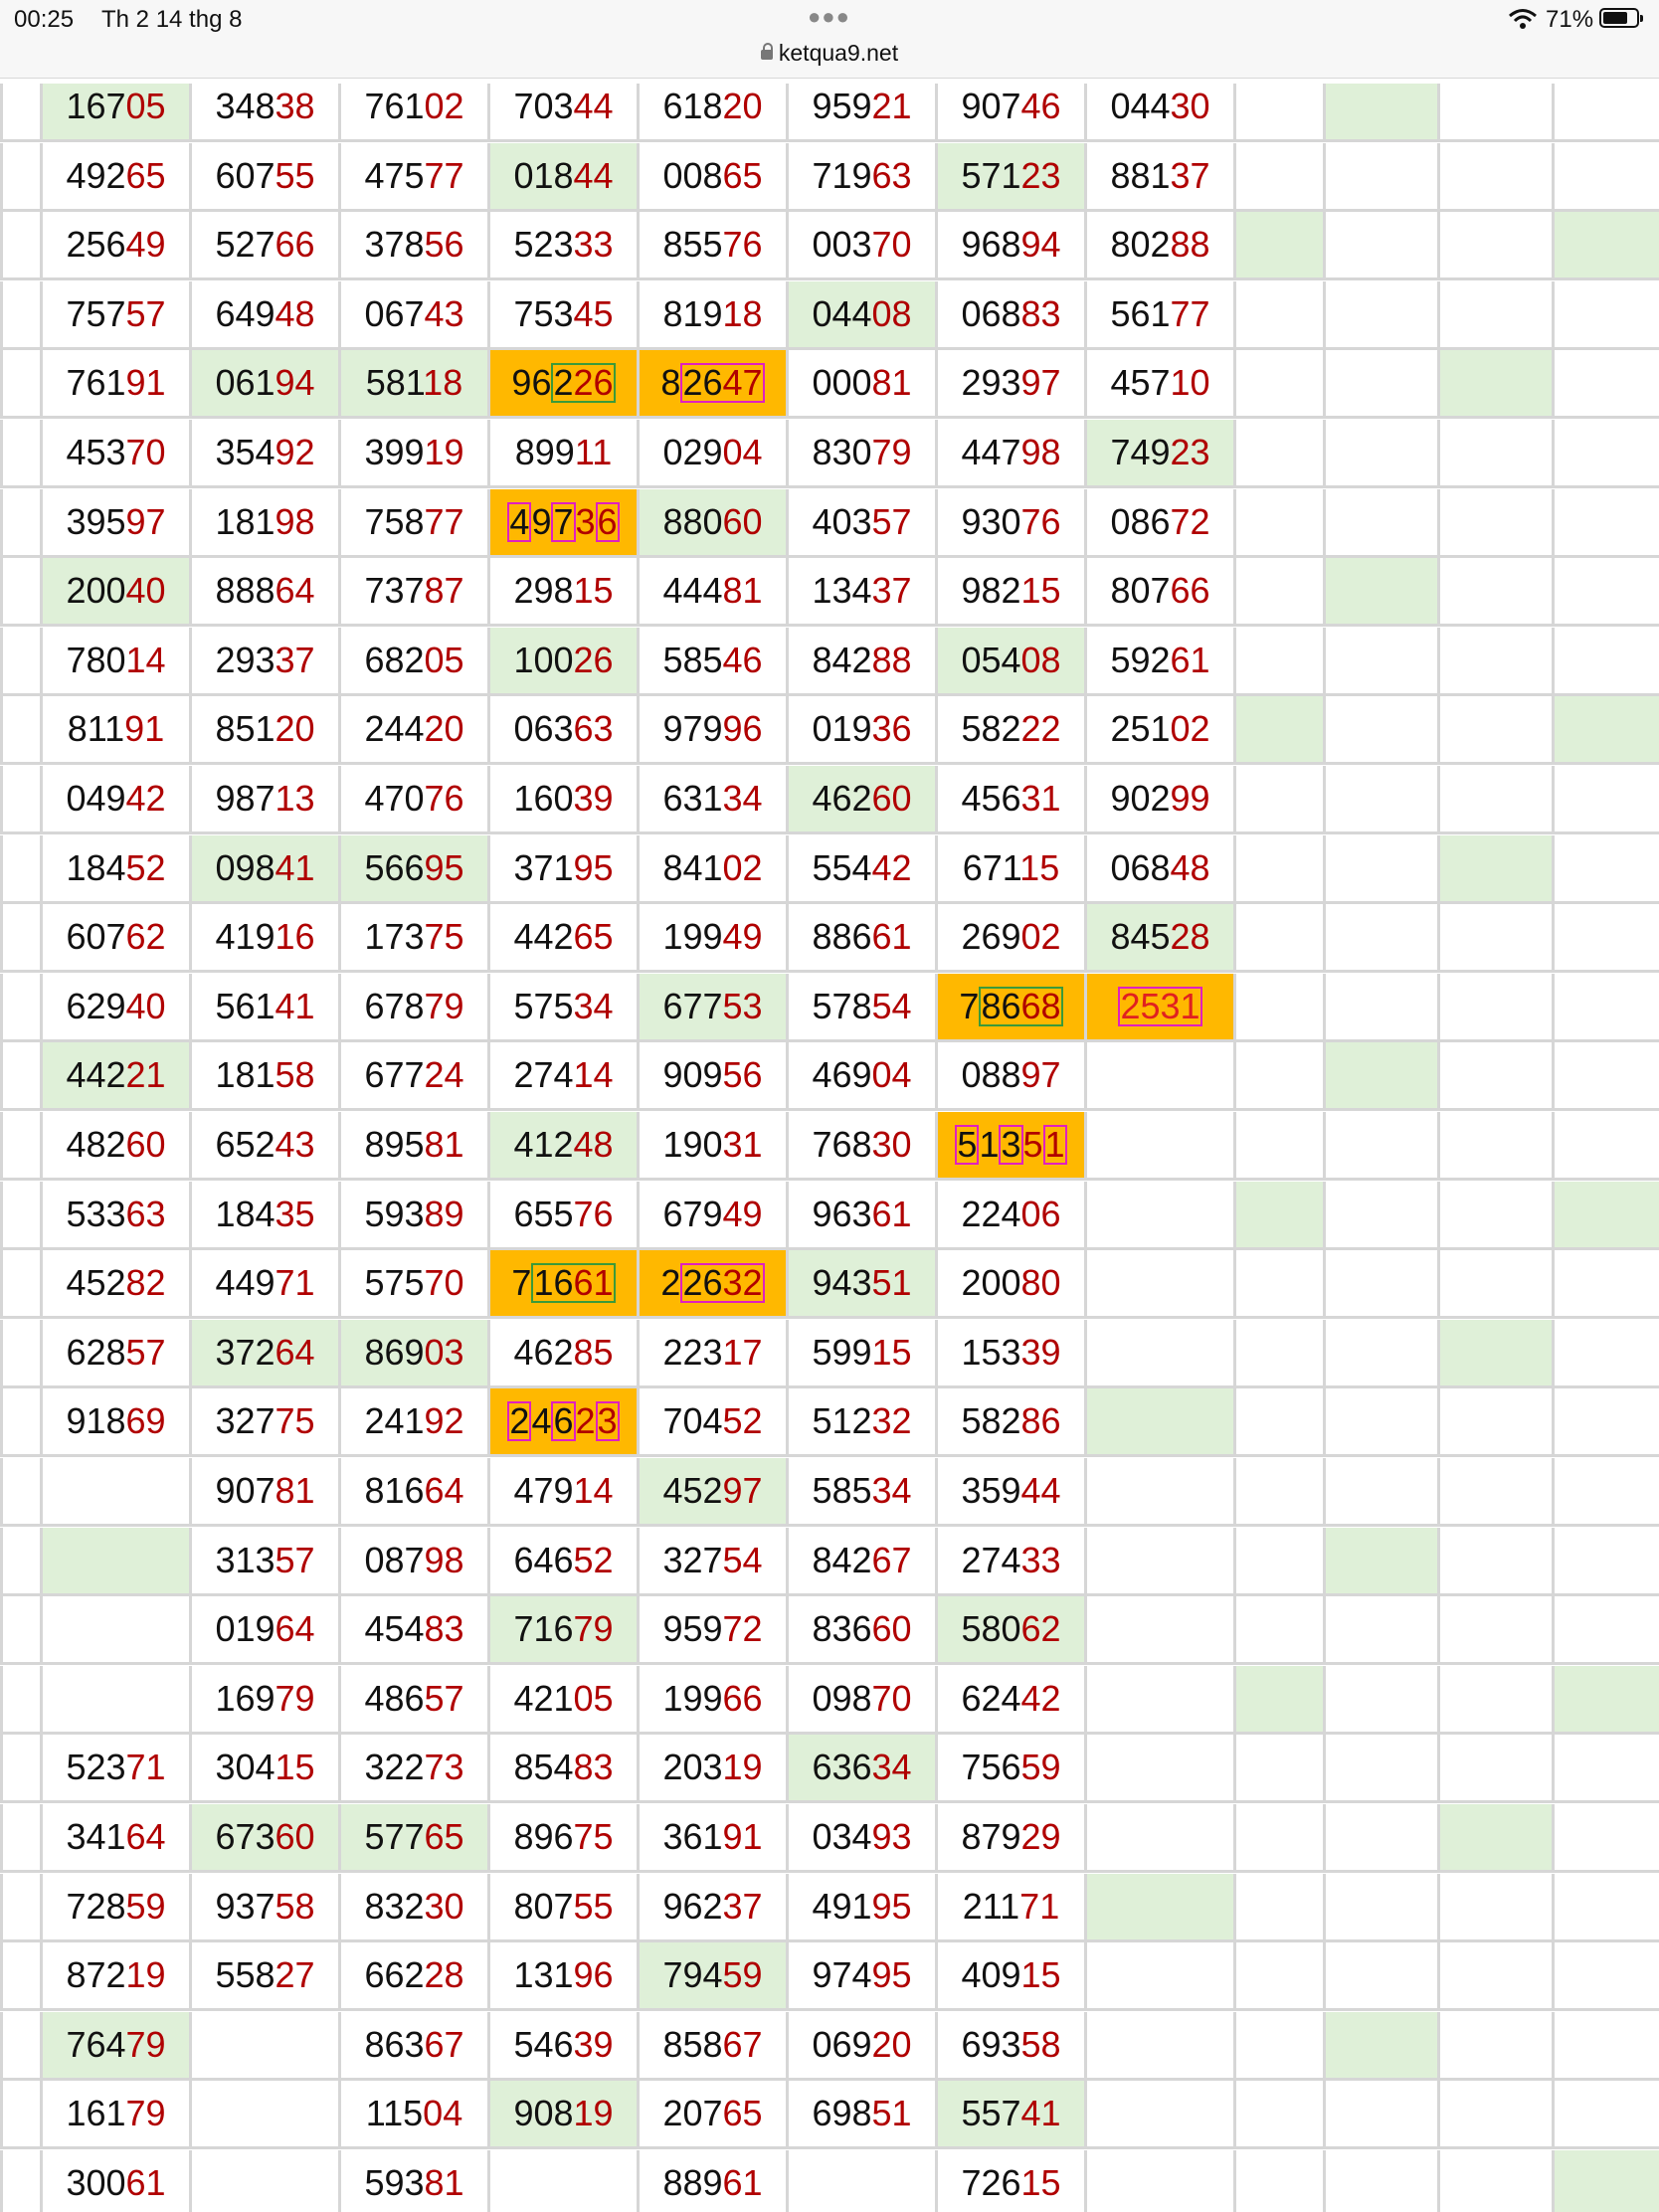 The image size is (1659, 2212). I want to click on address-bar: ketqua9.net, so click(829, 53).